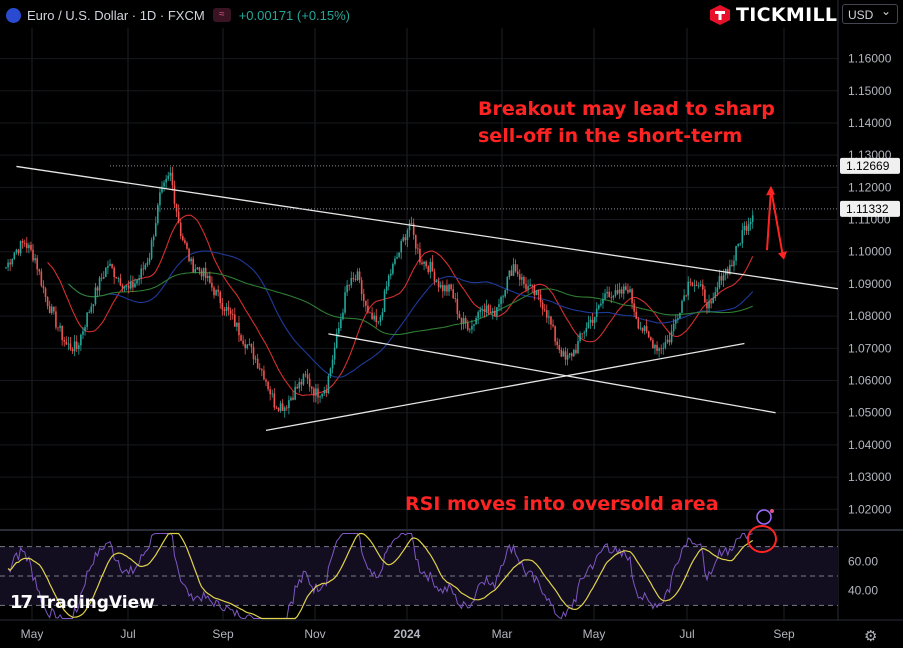  What do you see at coordinates (867, 209) in the screenshot?
I see `price-tag-label: 1.11332` at bounding box center [867, 209].